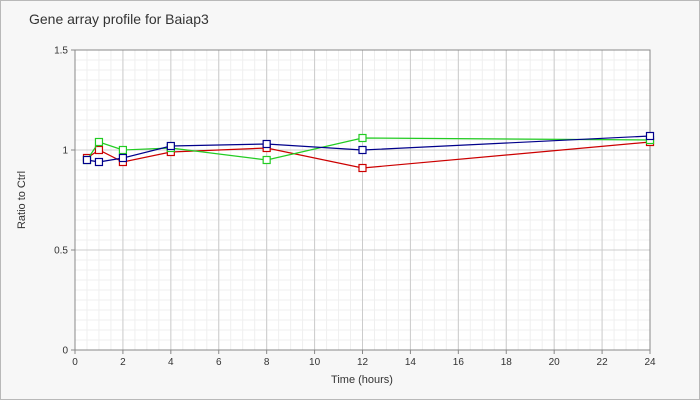 This screenshot has width=700, height=400. I want to click on y-tick-label: 1.5, so click(61, 51).